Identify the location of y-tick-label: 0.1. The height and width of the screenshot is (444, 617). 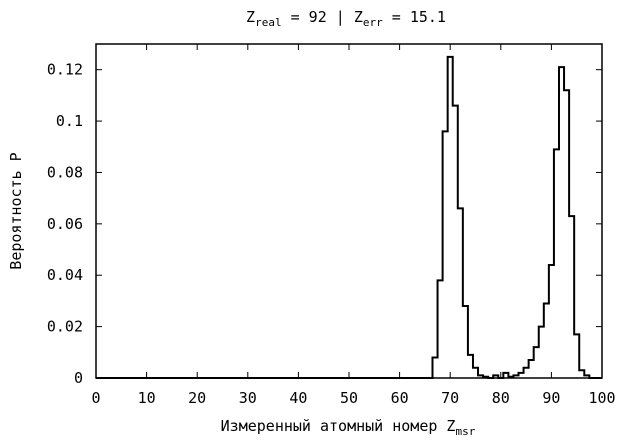
(69, 121).